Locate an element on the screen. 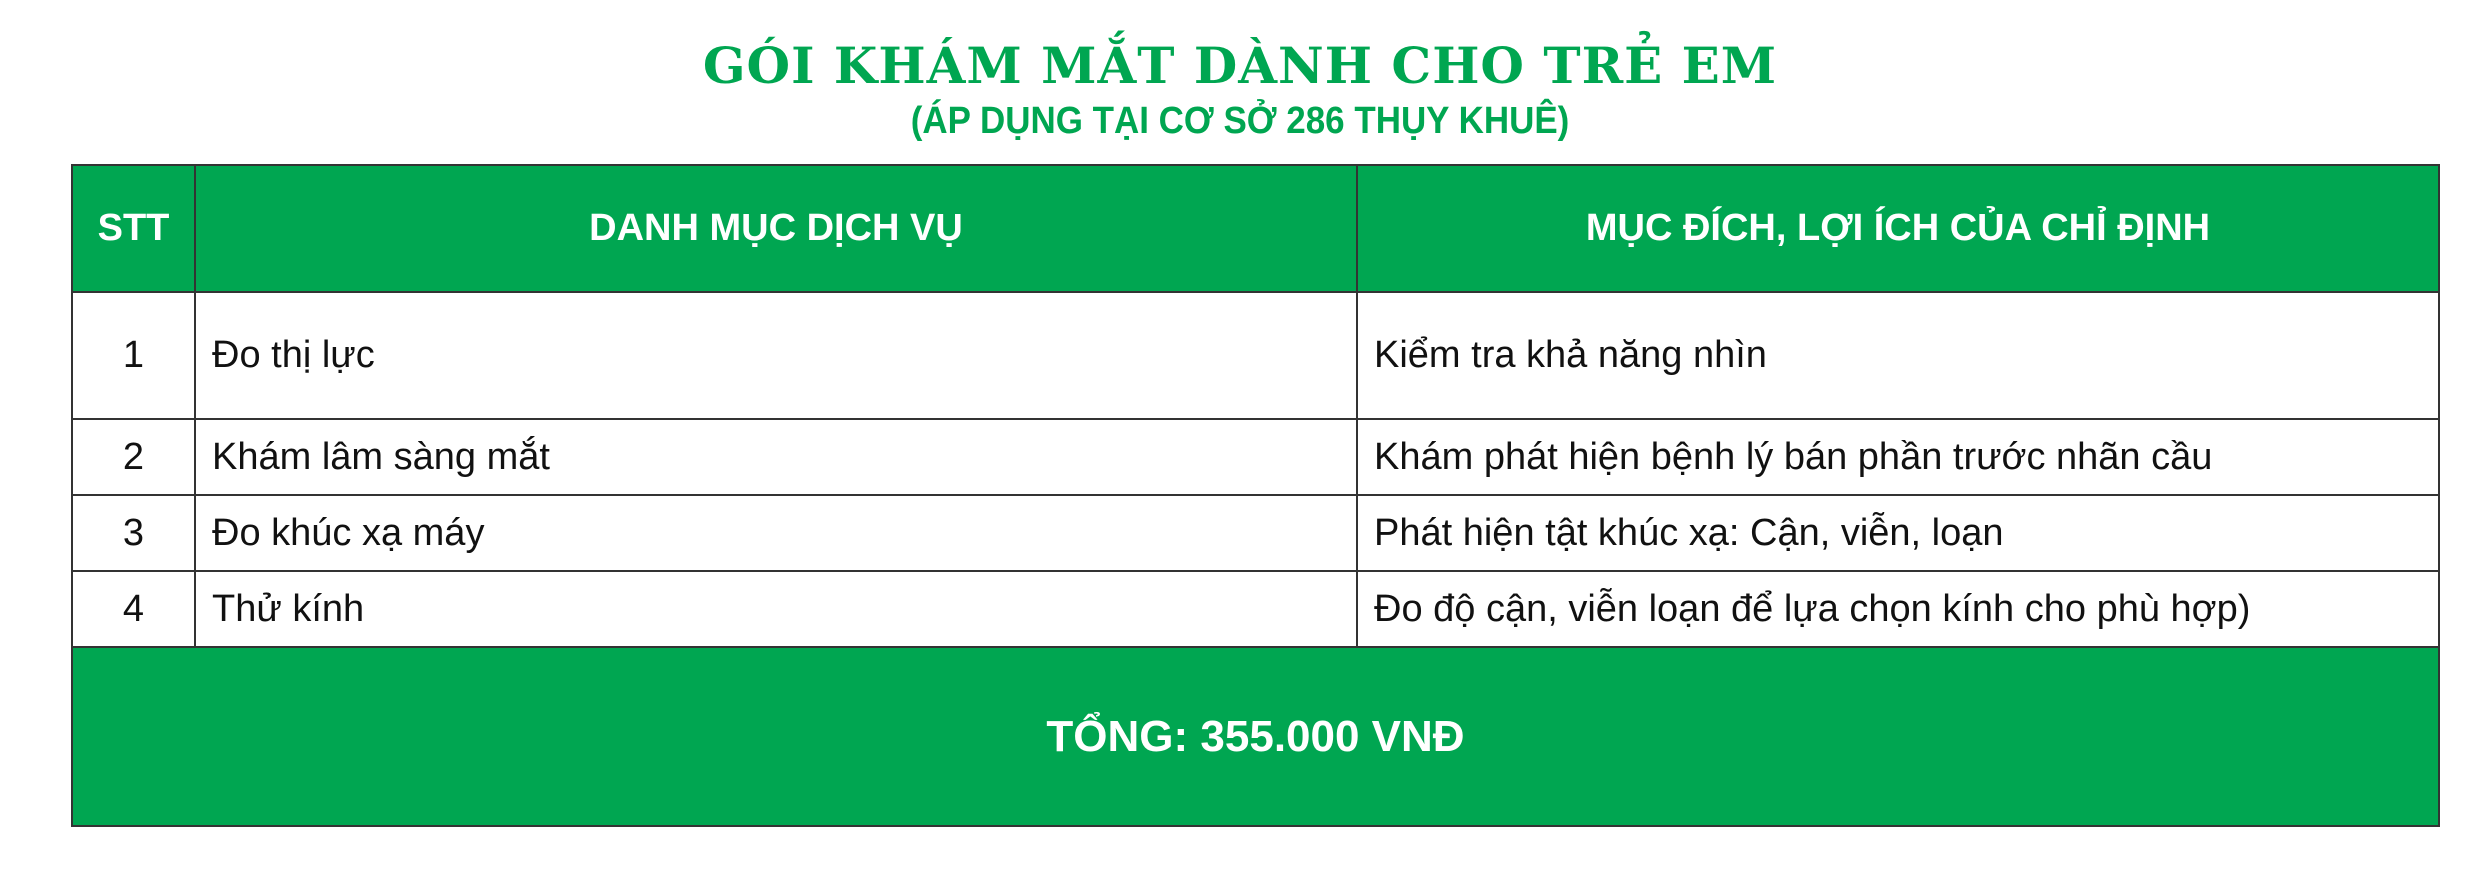 The width and height of the screenshot is (2480, 887). row-purpose: Kiểm tra khả năng nhìn is located at coordinates (1898, 355).